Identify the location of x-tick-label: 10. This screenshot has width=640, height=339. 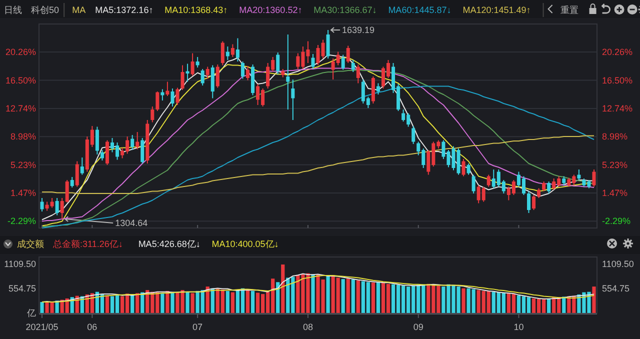
(519, 327).